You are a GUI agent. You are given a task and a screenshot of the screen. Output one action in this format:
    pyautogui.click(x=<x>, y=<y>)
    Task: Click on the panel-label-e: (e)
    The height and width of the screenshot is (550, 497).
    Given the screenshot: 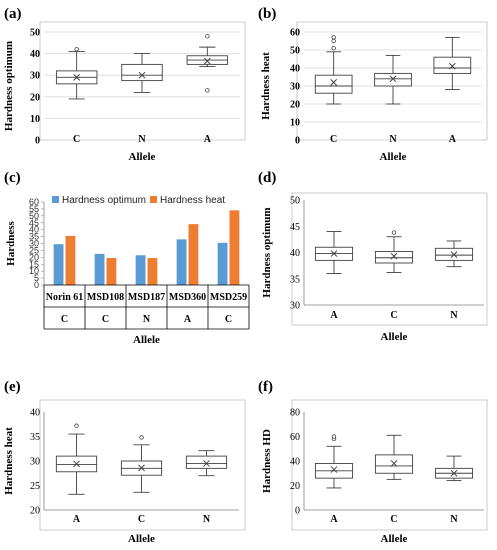 What is the action you would take?
    pyautogui.click(x=12, y=387)
    